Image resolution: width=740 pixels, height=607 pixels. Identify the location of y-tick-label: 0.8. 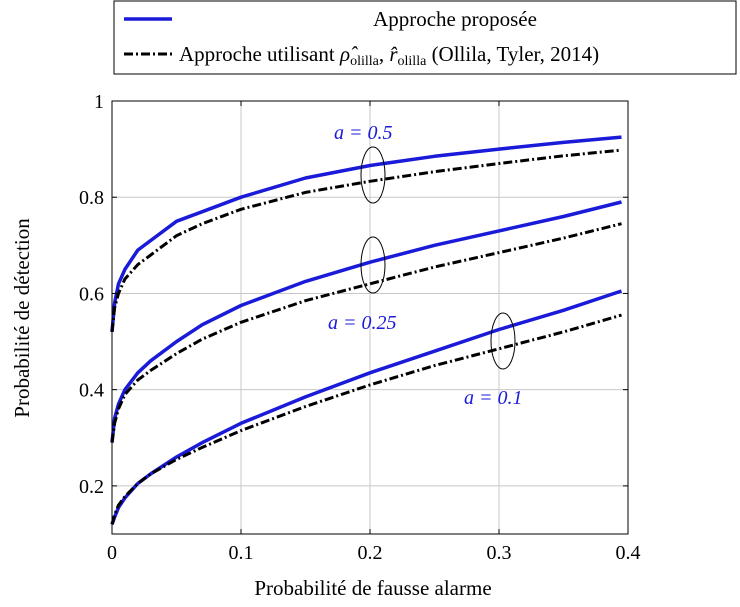
(91, 198).